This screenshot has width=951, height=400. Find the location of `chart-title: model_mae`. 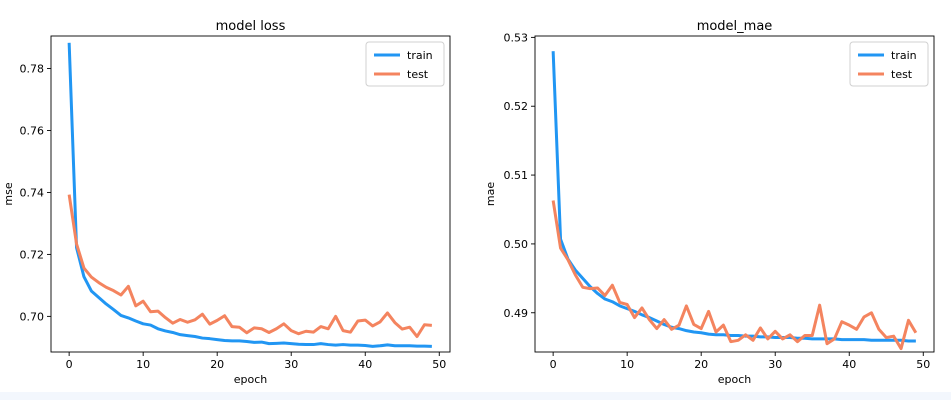

chart-title: model_mae is located at coordinates (735, 26).